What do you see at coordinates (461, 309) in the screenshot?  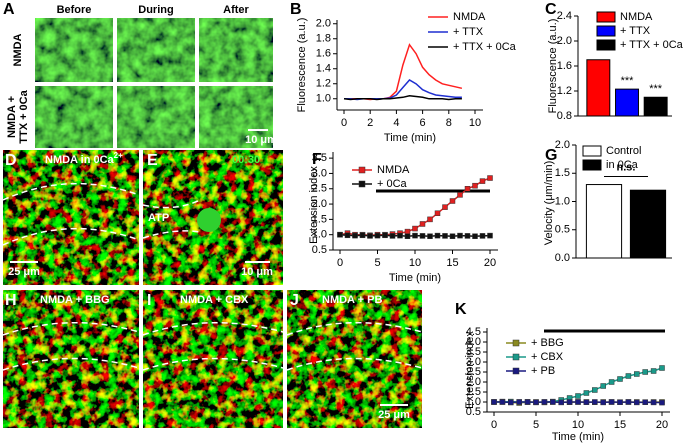 I see `panel-label: K` at bounding box center [461, 309].